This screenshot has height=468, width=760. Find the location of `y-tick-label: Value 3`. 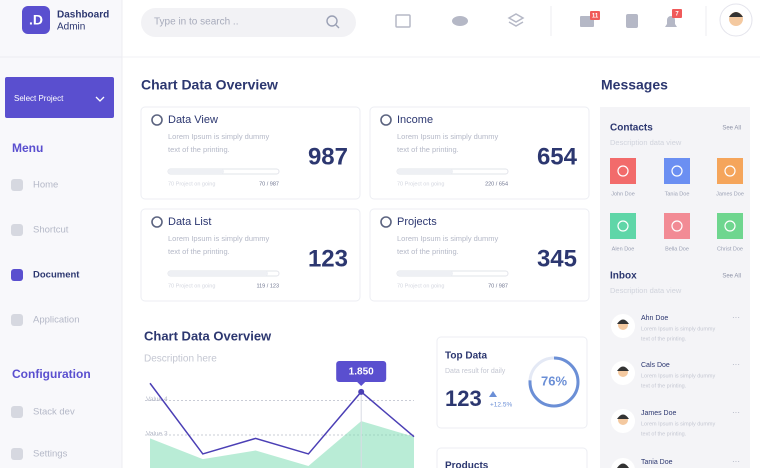

y-tick-label: Value 3 is located at coordinates (157, 434).